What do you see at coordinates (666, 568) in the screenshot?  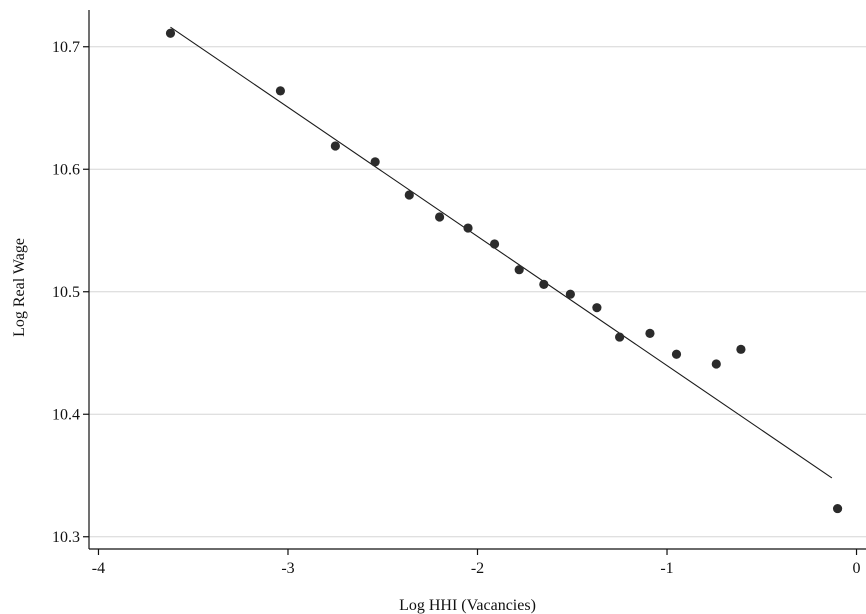 I see `x-tick-label: -1` at bounding box center [666, 568].